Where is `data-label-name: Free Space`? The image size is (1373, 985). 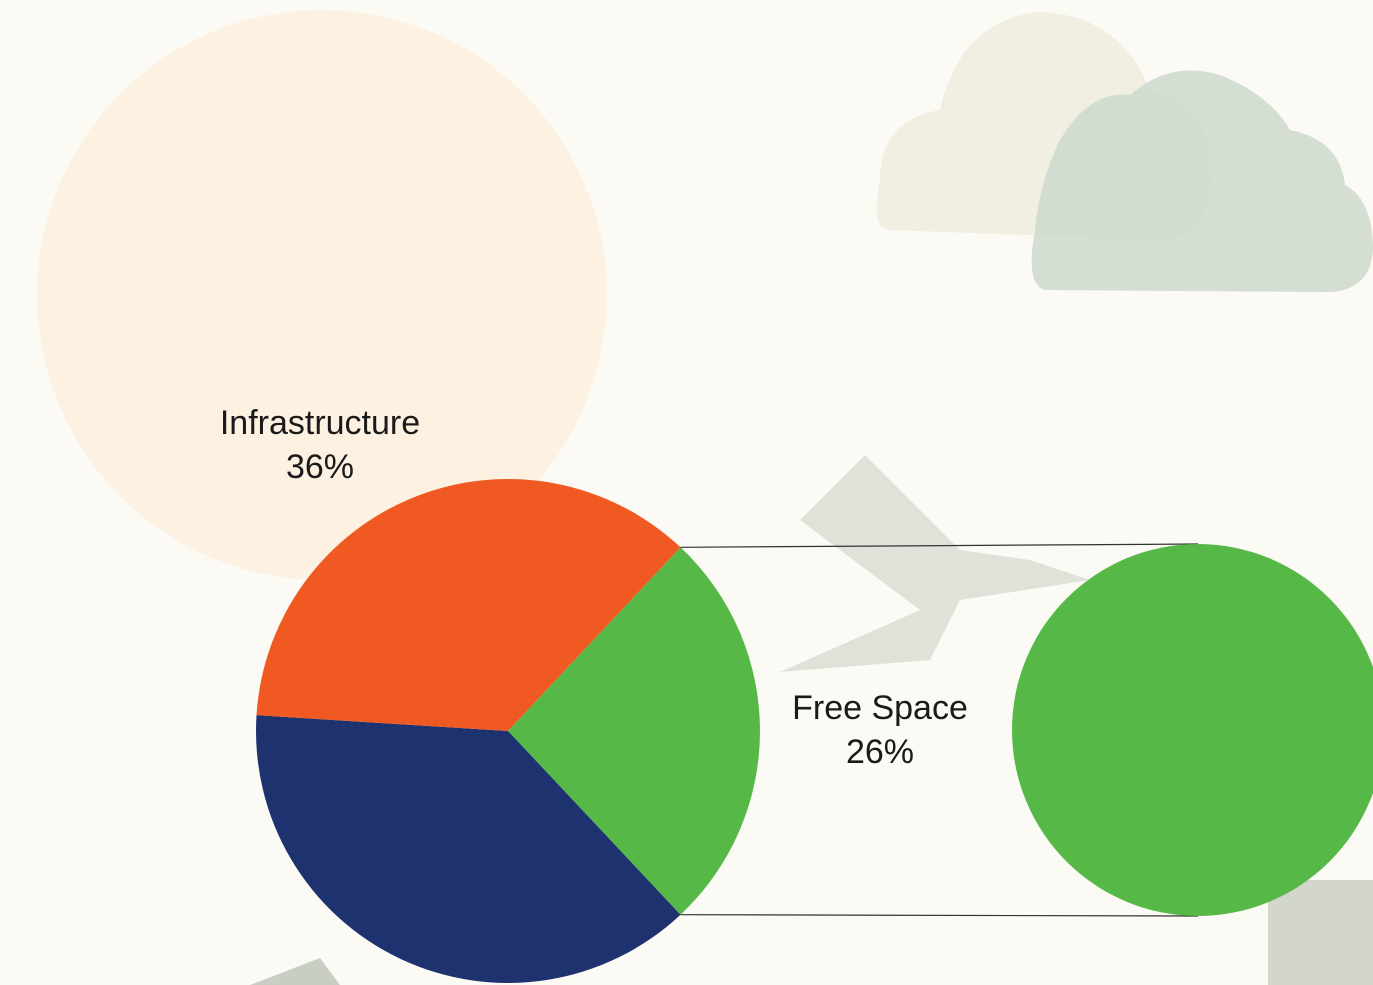
data-label-name: Free Space is located at coordinates (880, 708).